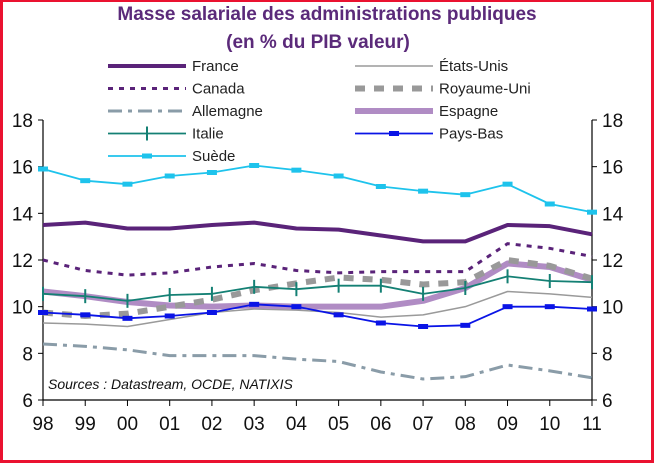 This screenshot has width=654, height=463. Describe the element at coordinates (607, 354) in the screenshot. I see `y-tick-label-right: 8` at that location.